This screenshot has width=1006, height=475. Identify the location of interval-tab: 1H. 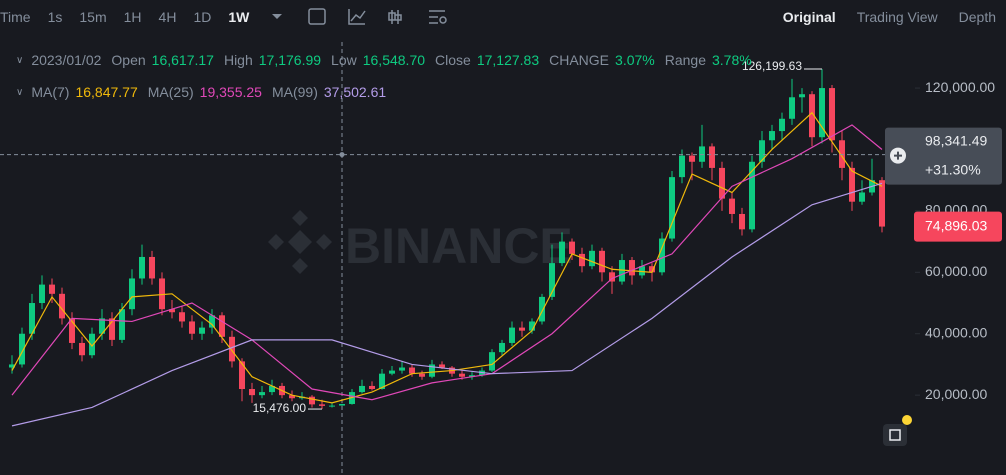
(132, 17).